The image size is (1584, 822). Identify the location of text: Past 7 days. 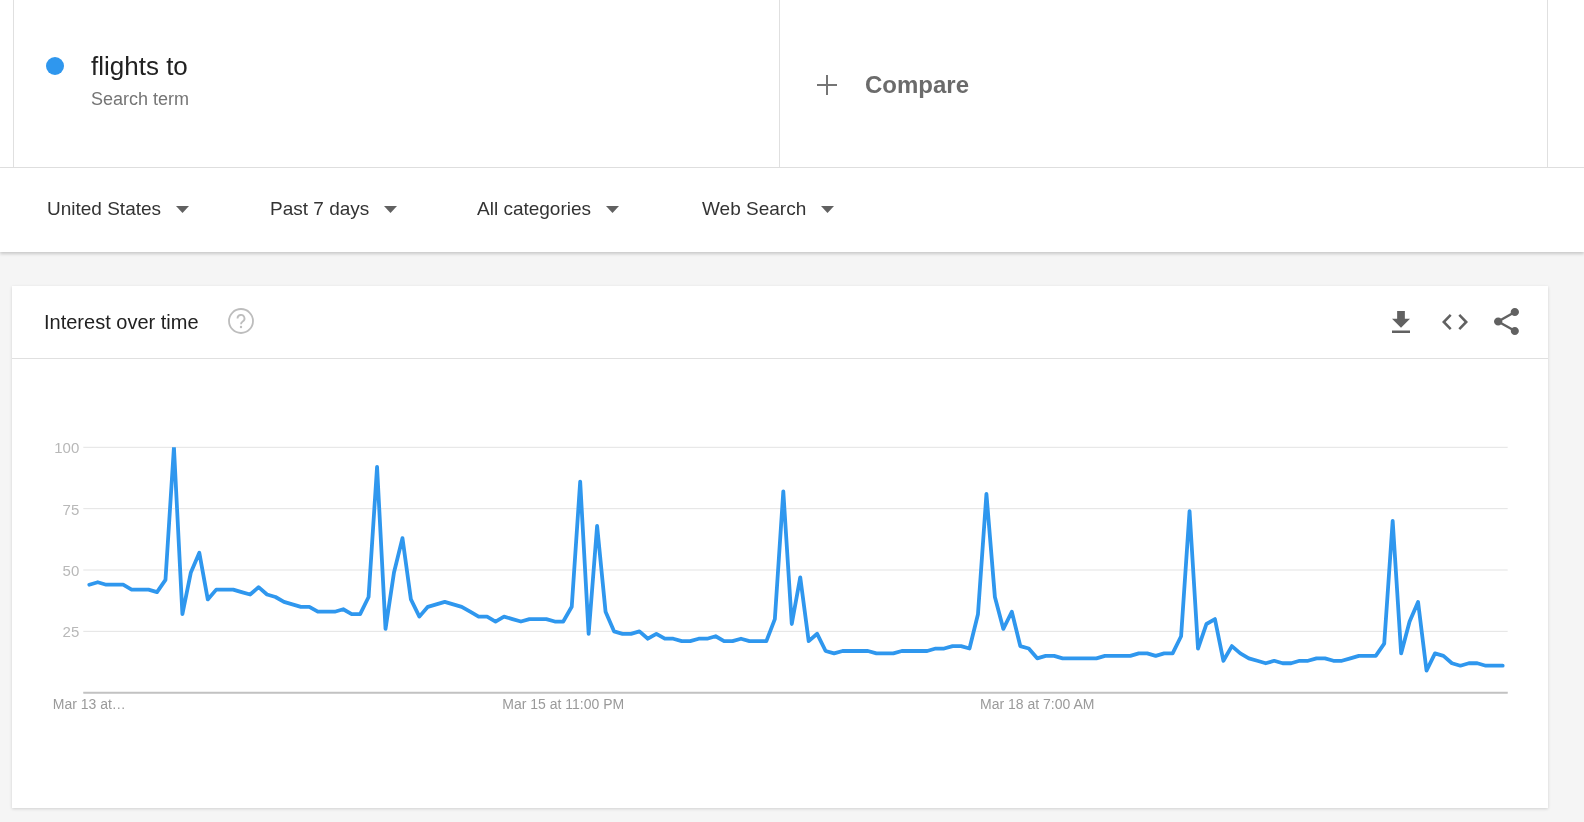
(320, 209).